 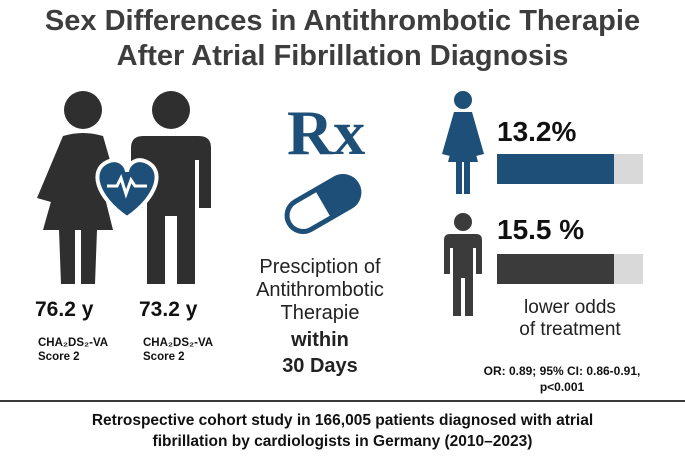 I want to click on prescription-line2: Antithrombotic, so click(x=320, y=290).